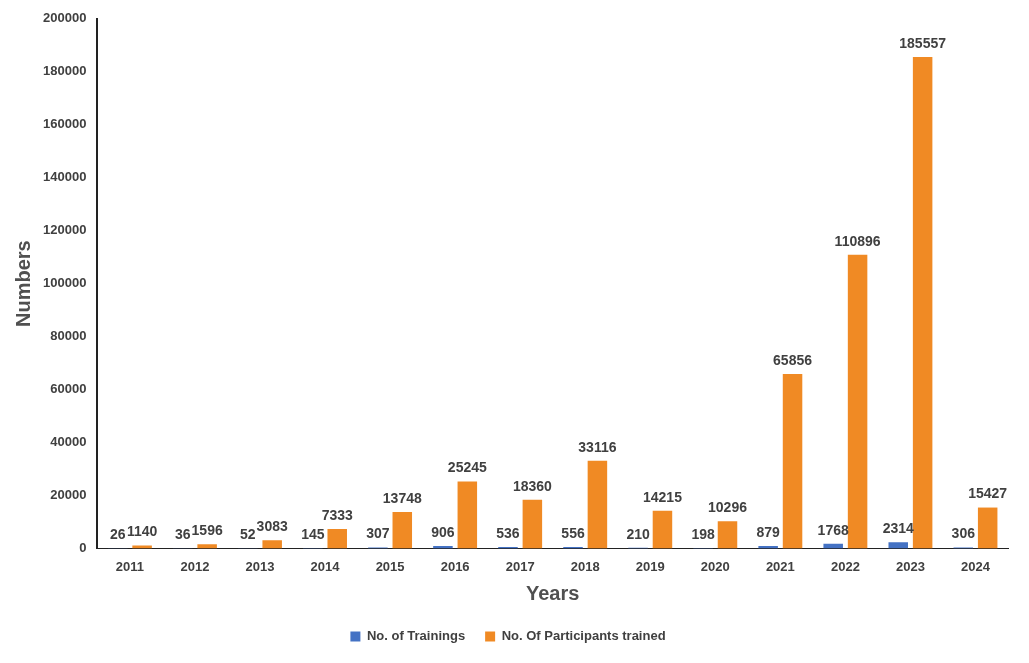 This screenshot has height=663, width=1029. What do you see at coordinates (963, 533) in the screenshot?
I see `data-label: 306` at bounding box center [963, 533].